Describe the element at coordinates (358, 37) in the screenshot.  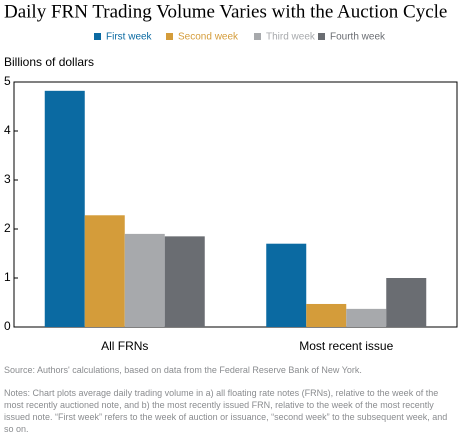
I see `legend-label: Fourth week` at that location.